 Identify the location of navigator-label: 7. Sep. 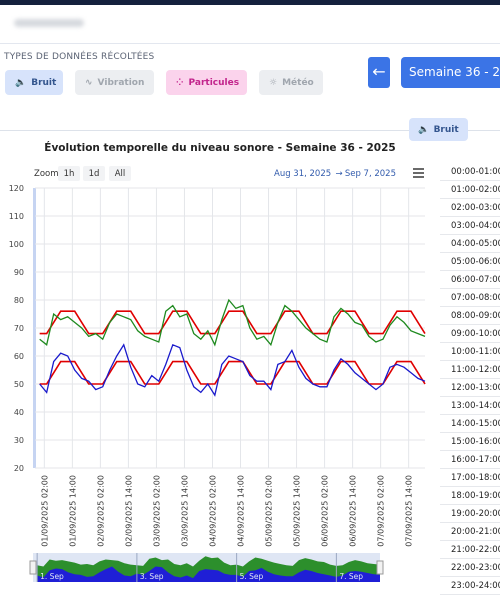
(351, 576).